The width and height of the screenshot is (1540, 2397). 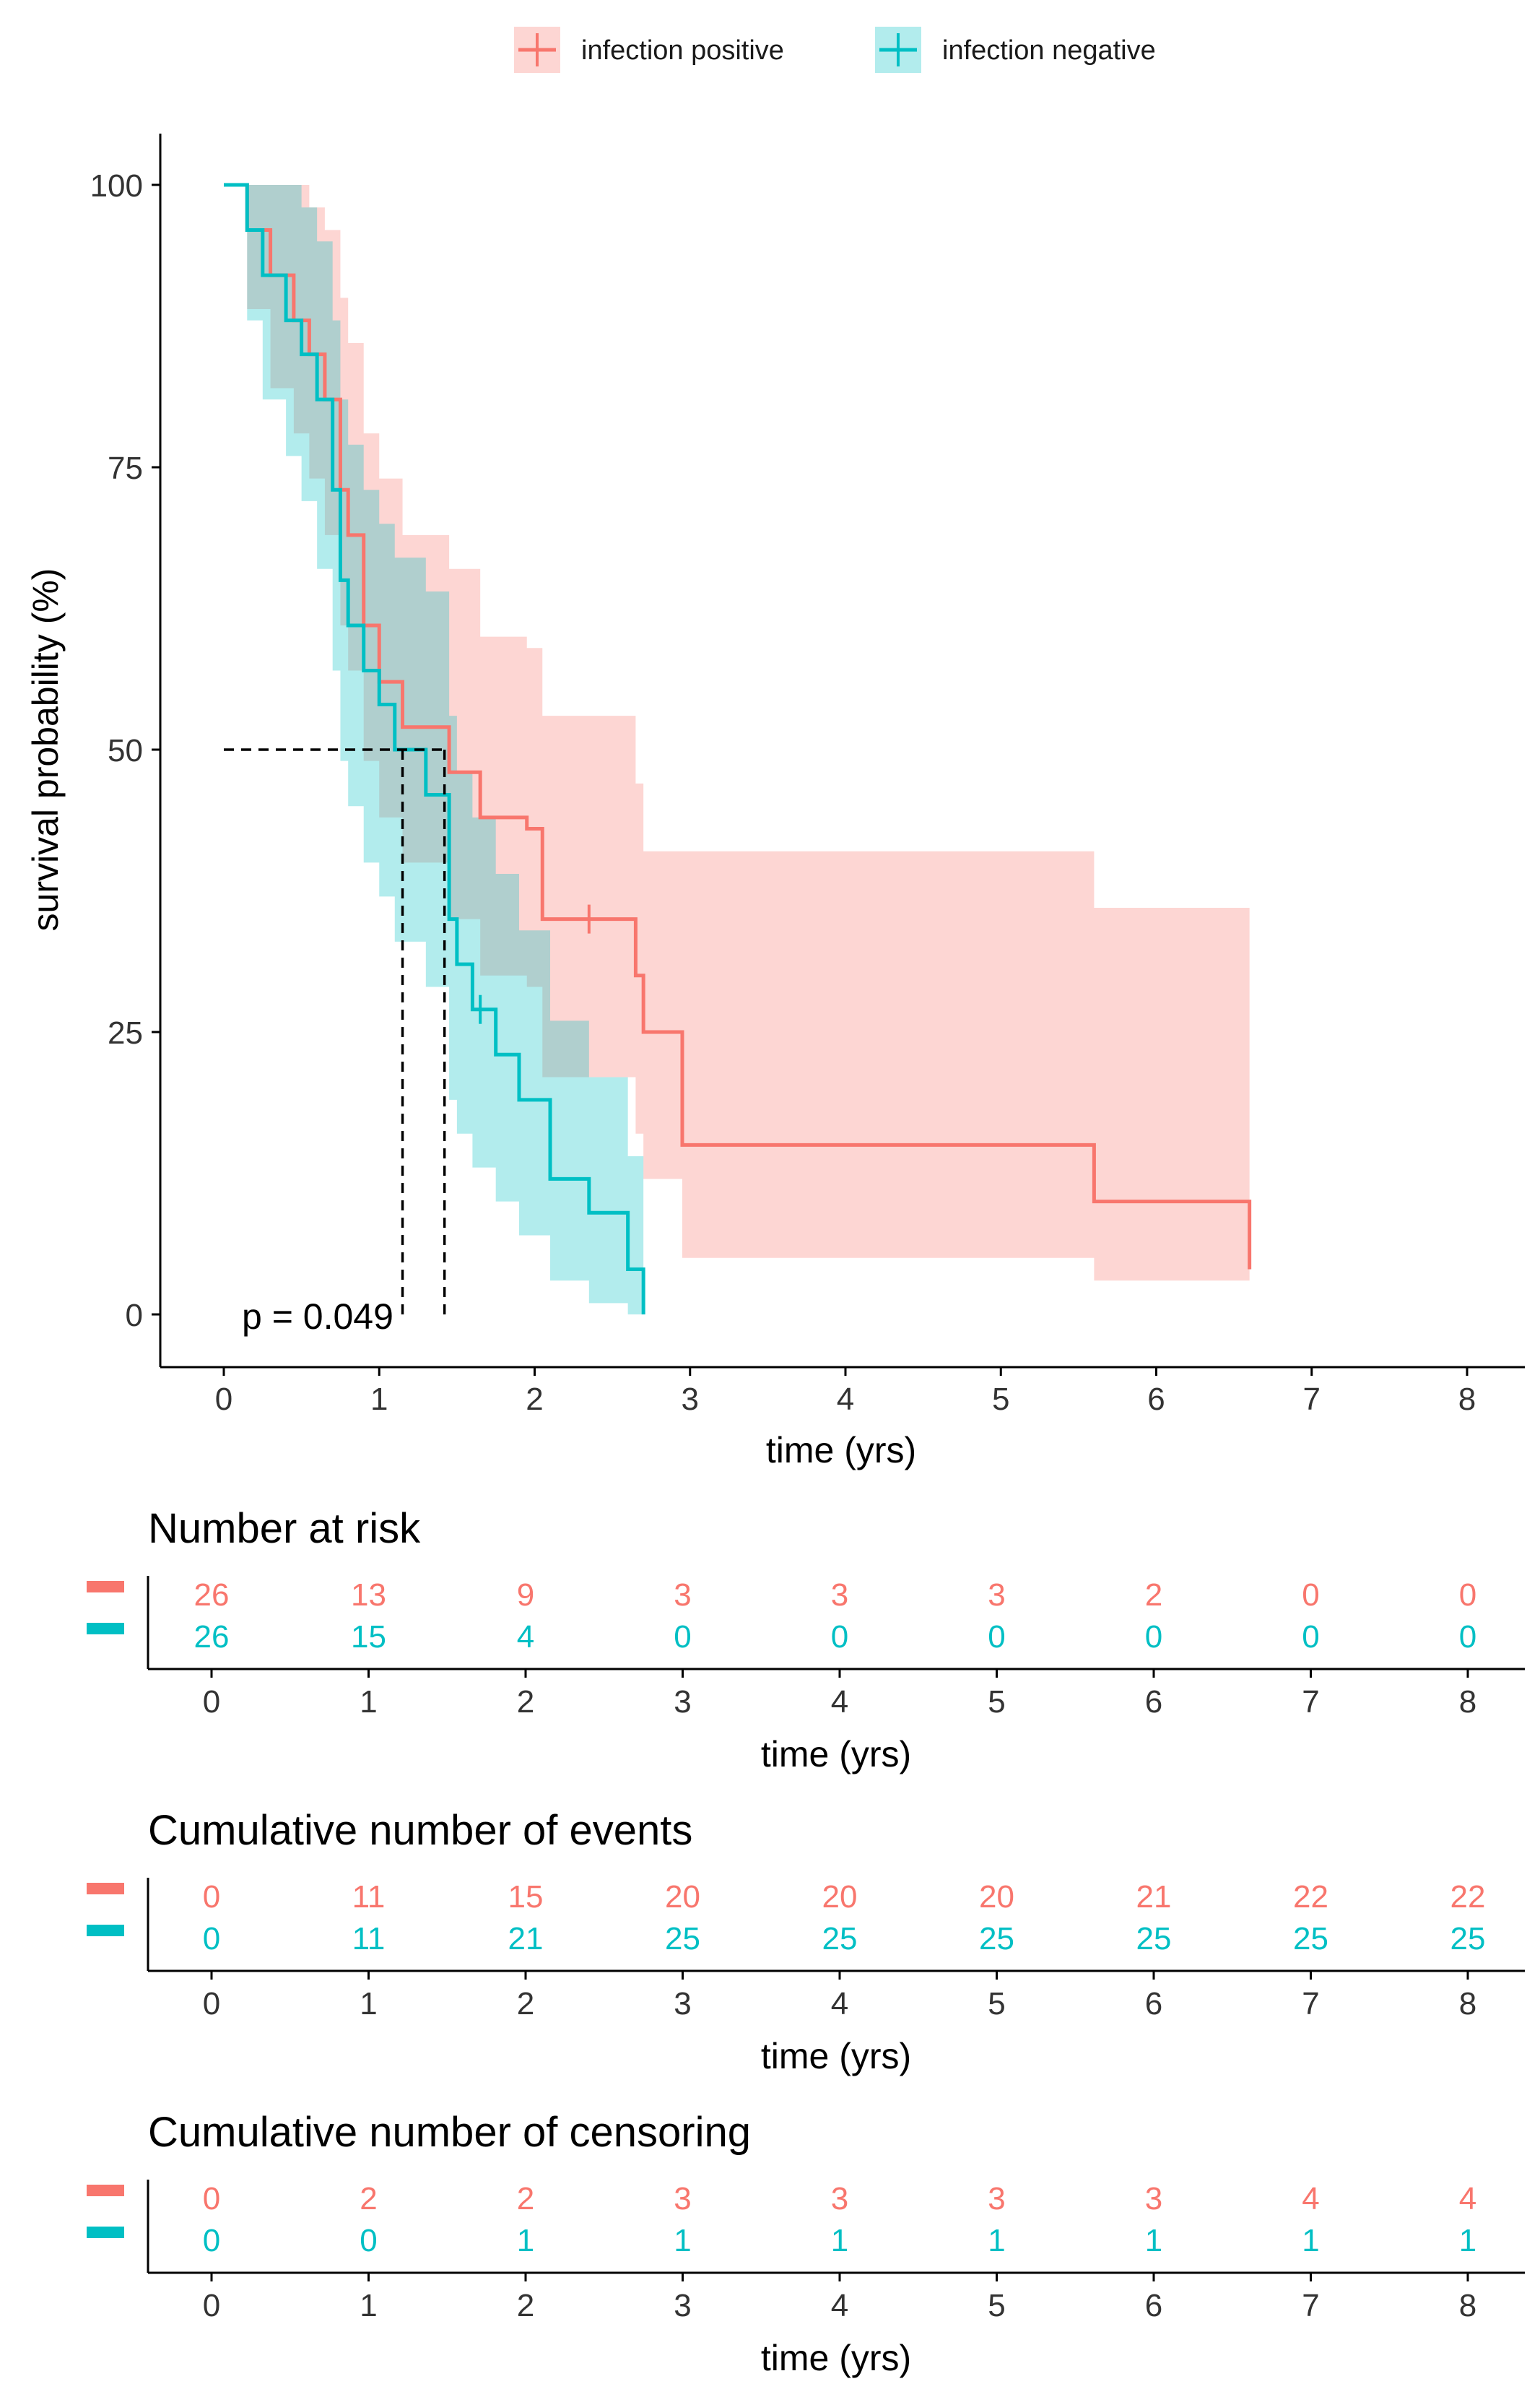 I want to click on risk-table-title: Cumulative number of censoring, so click(x=449, y=2132).